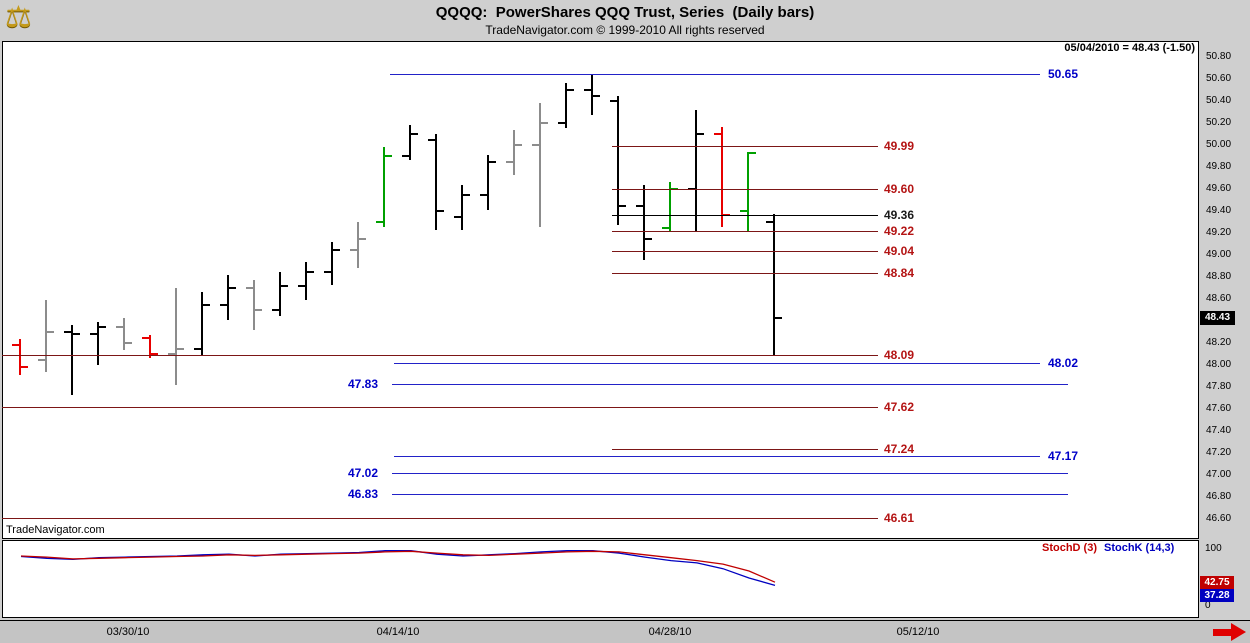 This screenshot has height=643, width=1250. Describe the element at coordinates (1219, 188) in the screenshot. I see `price-axis-tick: 49.60` at that location.